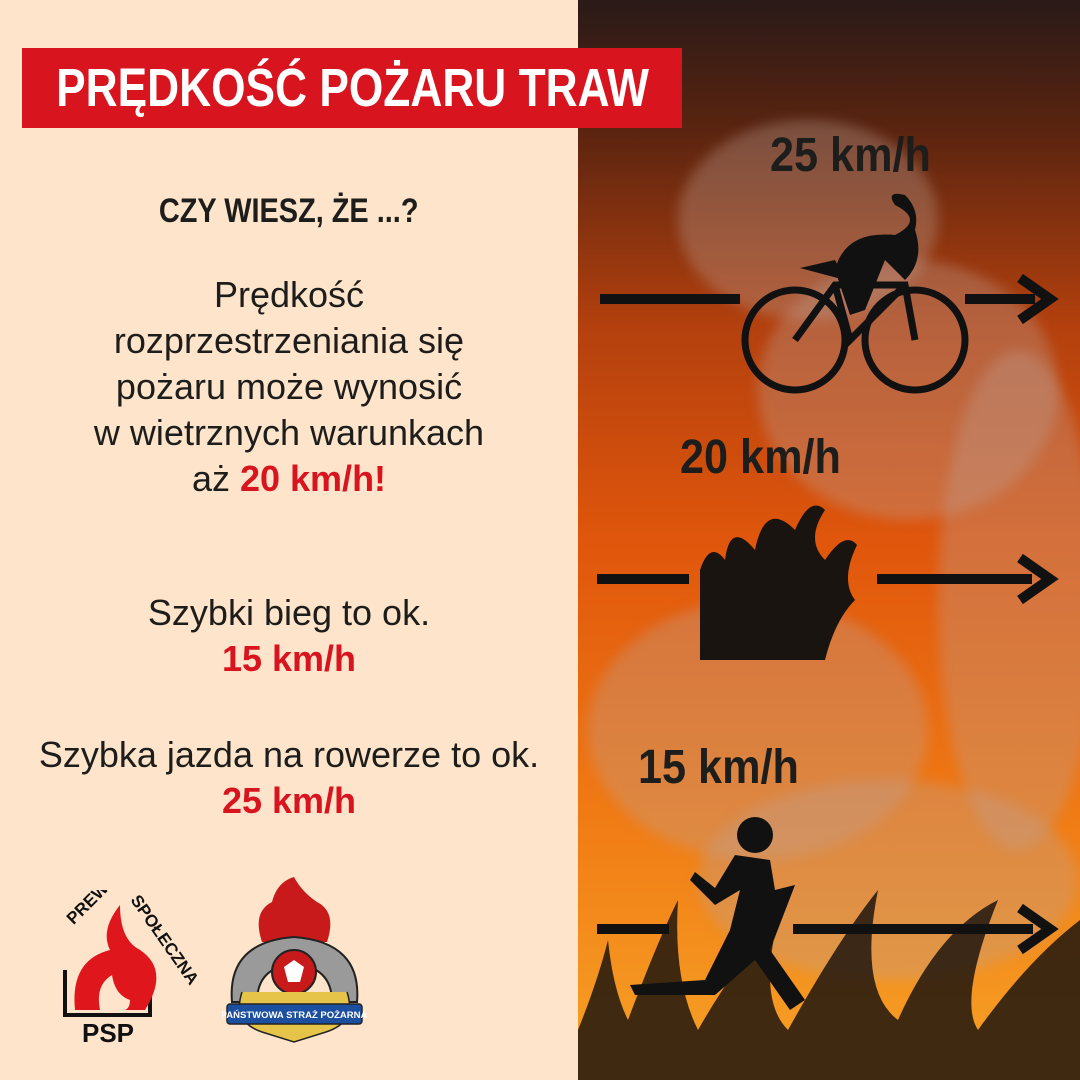 This screenshot has width=1080, height=1080. What do you see at coordinates (108, 1033) in the screenshot?
I see `svg-text: PSP` at bounding box center [108, 1033].